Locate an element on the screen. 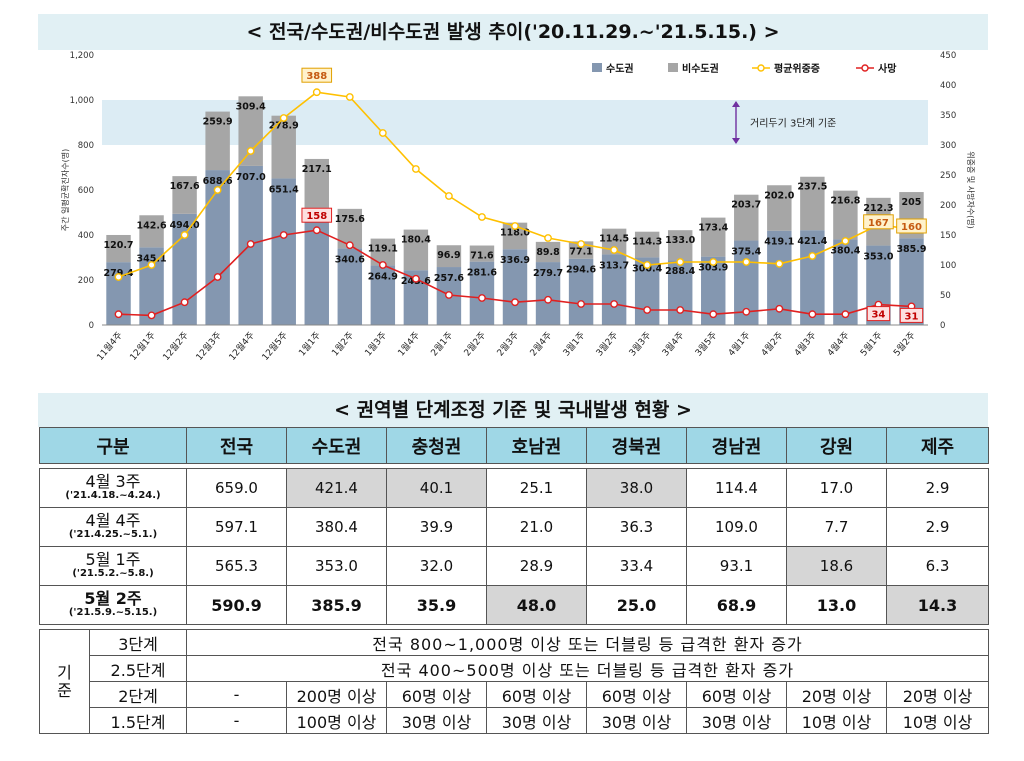  x-tick-label: 3월1주 is located at coordinates (573, 343).